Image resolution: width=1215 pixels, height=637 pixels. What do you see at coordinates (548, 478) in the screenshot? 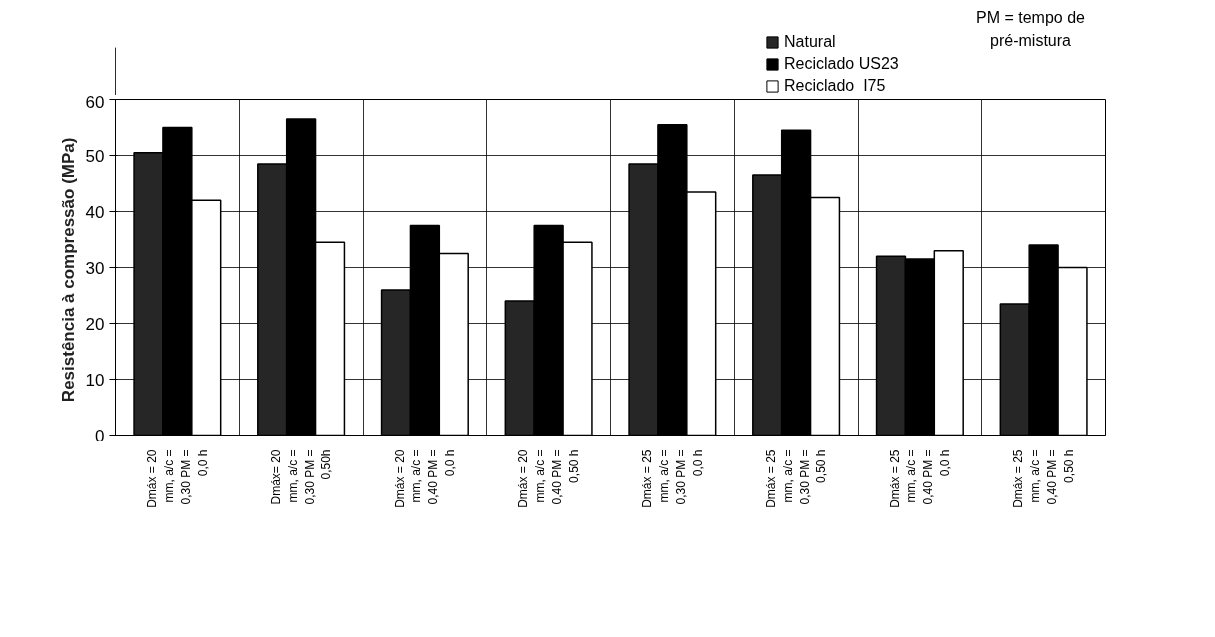
I see `x-tick-label: Dmáx = 20 mm, a/c = 0,40 PM = 0,50 h` at bounding box center [548, 478].